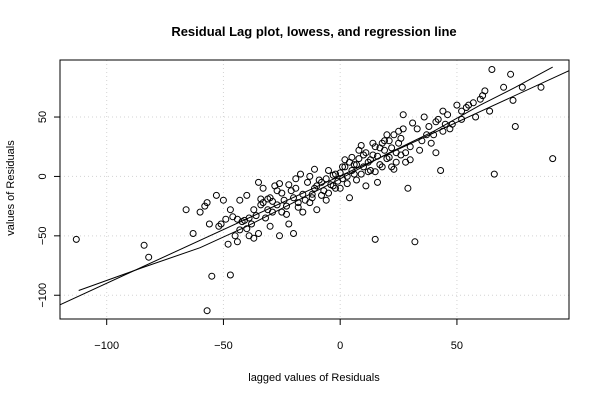  Describe the element at coordinates (340, 346) in the screenshot. I see `x-tick-label: 0` at that location.